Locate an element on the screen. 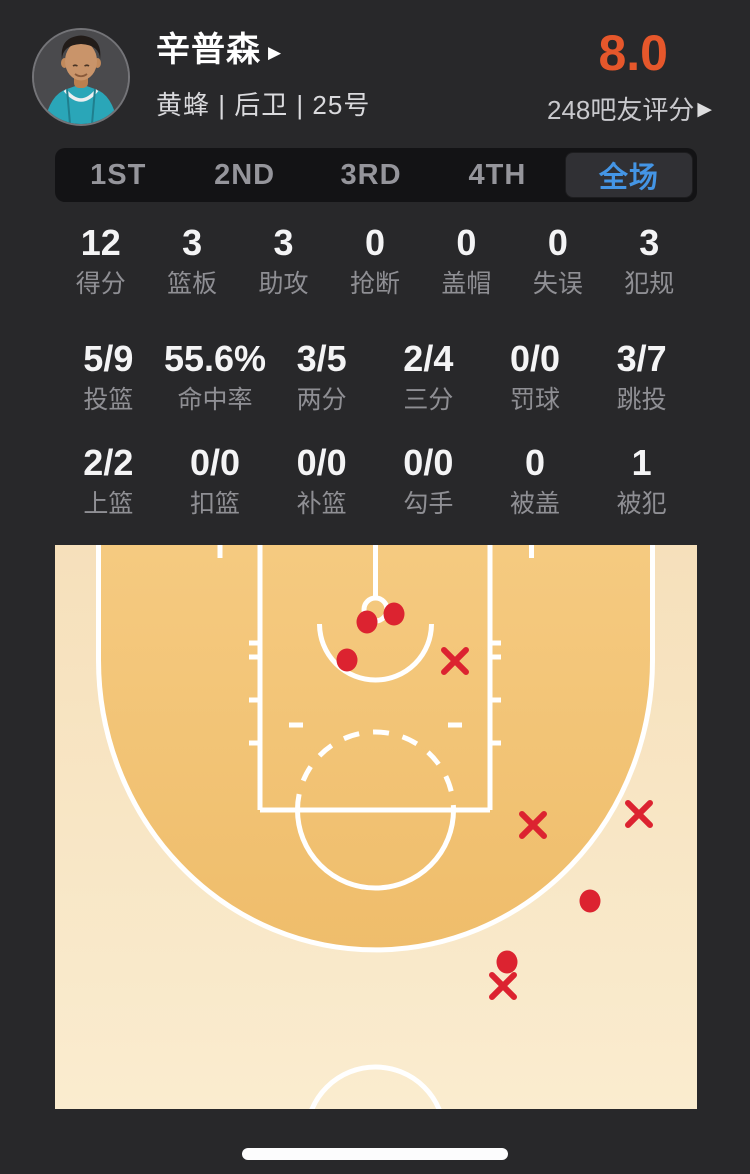 The width and height of the screenshot is (750, 1174). stats-row-shot-types: 2/2 上篮 0/0 扣篮 0/0 补篮 0/0 勾手 0 被盖 1 被犯 is located at coordinates (375, 480).